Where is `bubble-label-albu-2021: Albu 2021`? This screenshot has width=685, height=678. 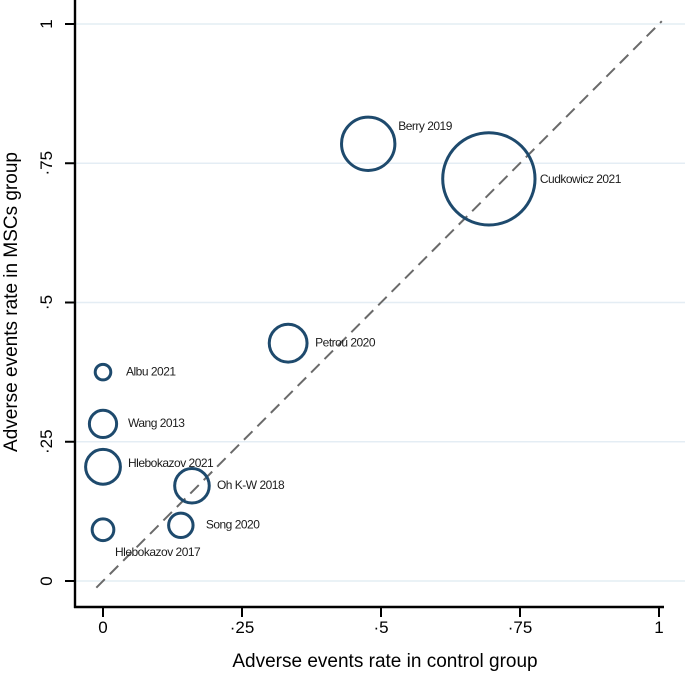 bubble-label-albu-2021: Albu 2021 is located at coordinates (151, 371).